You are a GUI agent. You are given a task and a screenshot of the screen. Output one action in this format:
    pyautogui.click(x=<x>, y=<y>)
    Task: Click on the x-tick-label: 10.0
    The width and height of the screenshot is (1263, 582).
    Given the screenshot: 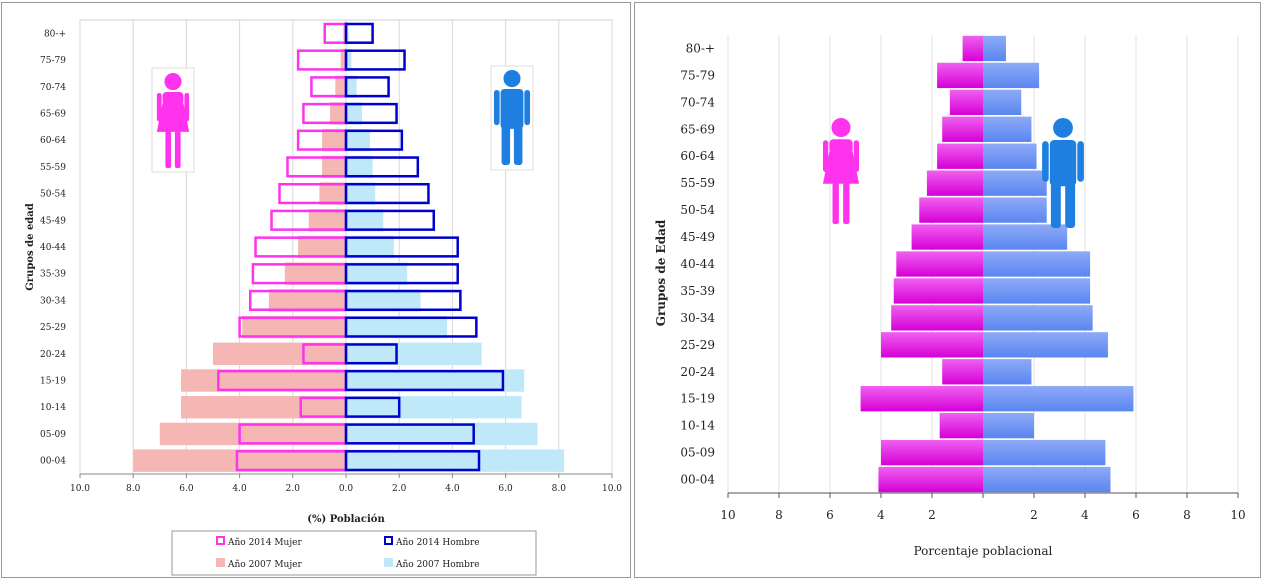 What is the action you would take?
    pyautogui.click(x=612, y=489)
    